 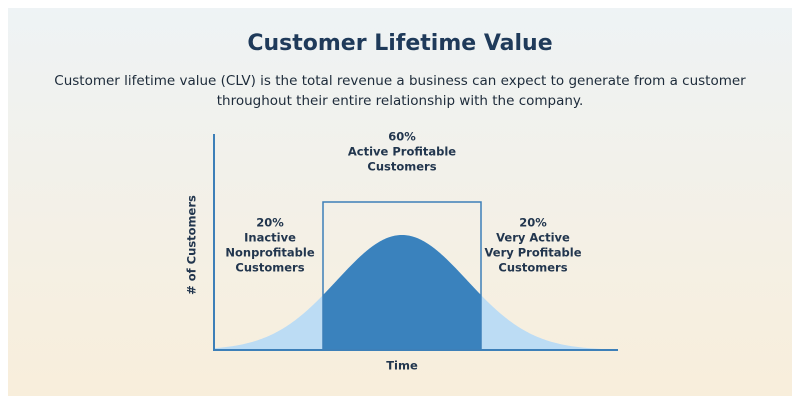 I want to click on y-axis-label: # of Customers, so click(x=192, y=245).